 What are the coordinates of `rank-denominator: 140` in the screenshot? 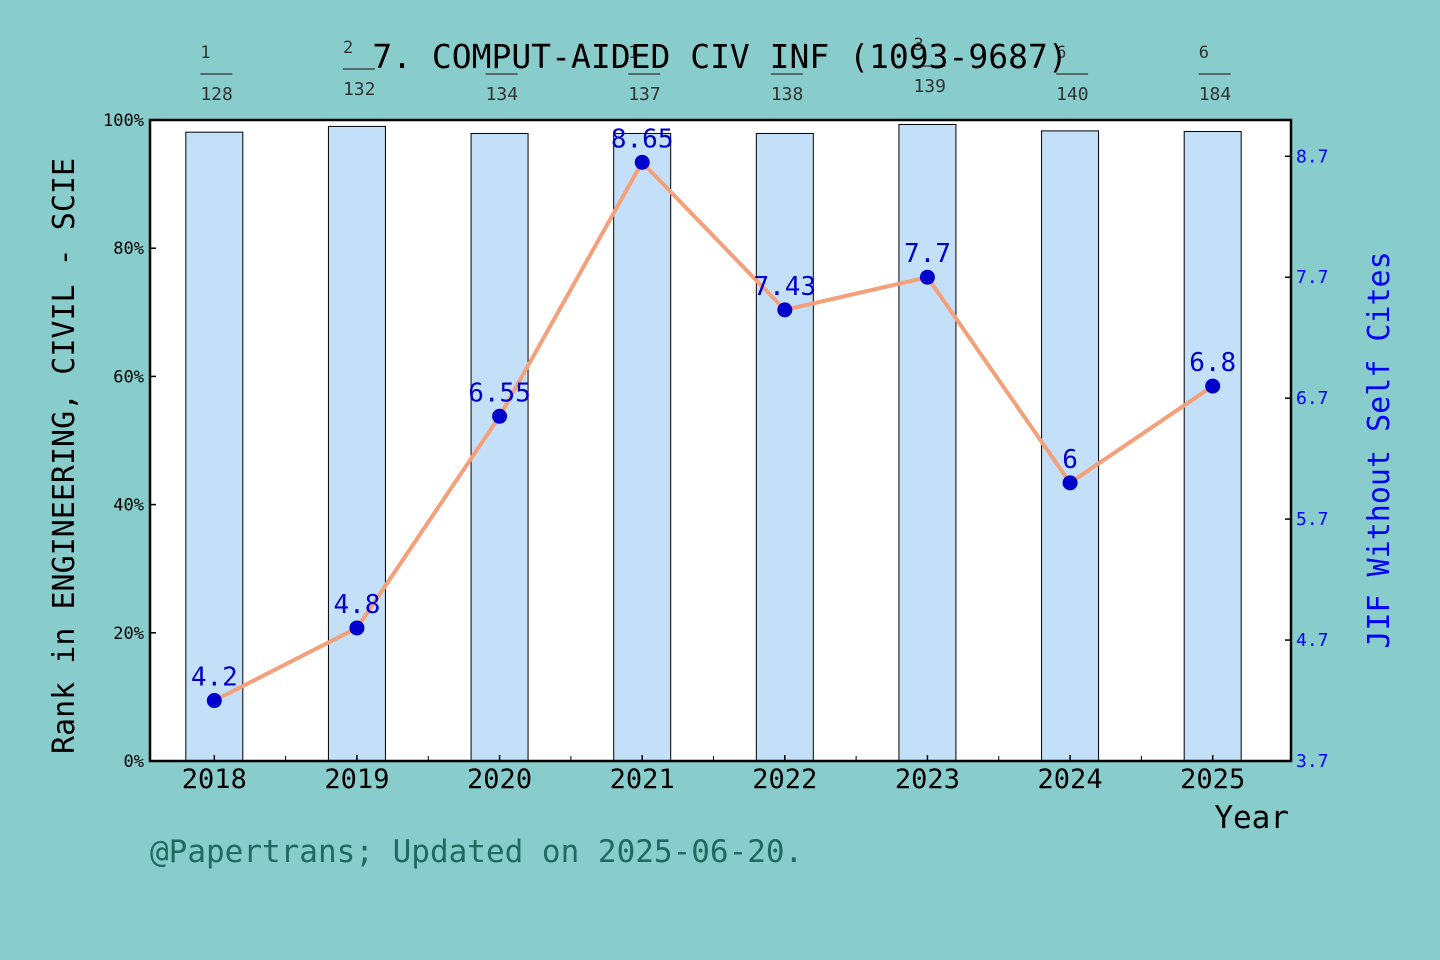 It's located at (1072, 94).